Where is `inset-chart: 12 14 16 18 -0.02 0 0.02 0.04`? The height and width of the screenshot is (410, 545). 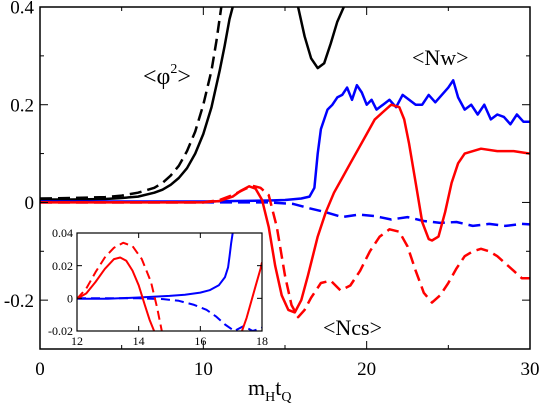
inset-chart: 12 14 16 18 -0.02 0 0.02 0.04 is located at coordinates (158, 287).